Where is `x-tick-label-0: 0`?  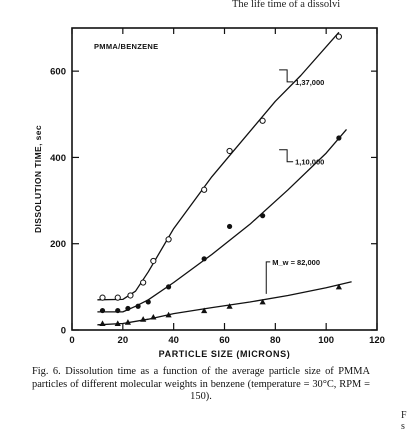
x-tick-label-0: 0 is located at coordinates (71, 340).